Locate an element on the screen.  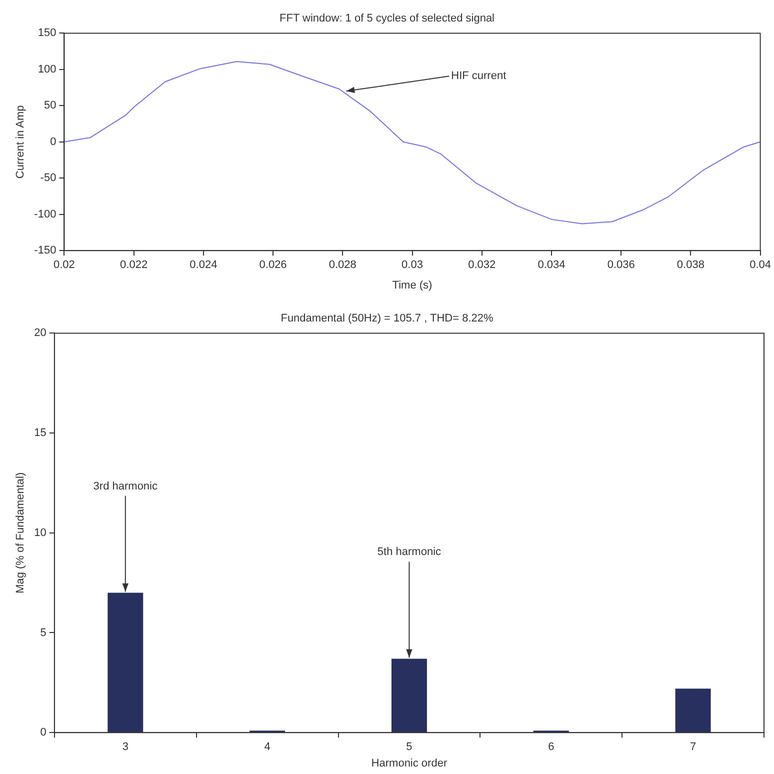
chart-title: FFT window: 1 of 5 cycles of selected signal is located at coordinates (387, 18).